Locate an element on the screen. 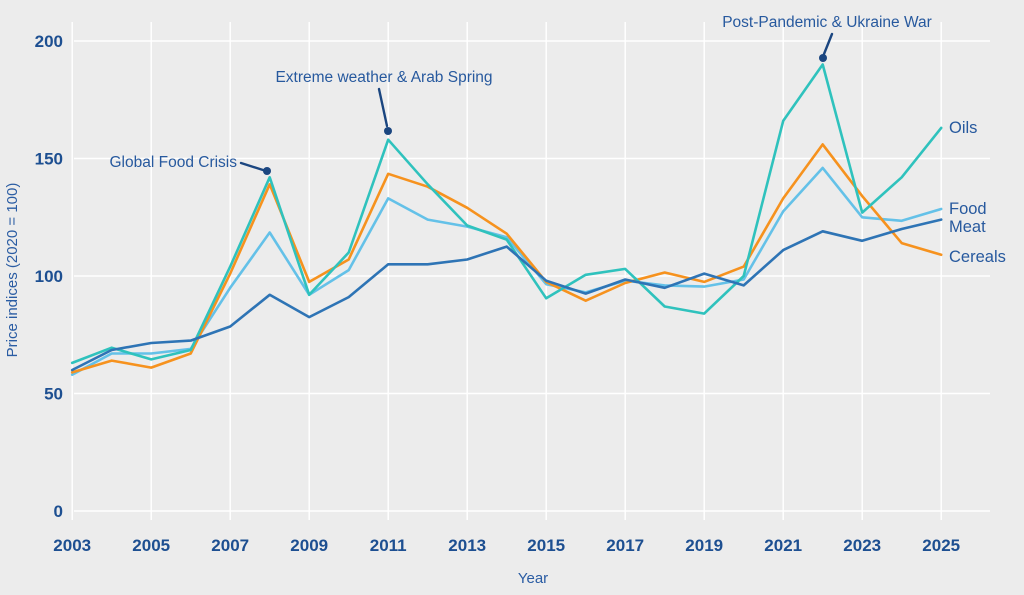 This screenshot has width=1024, height=595. y-tick-label: 50 is located at coordinates (53, 394).